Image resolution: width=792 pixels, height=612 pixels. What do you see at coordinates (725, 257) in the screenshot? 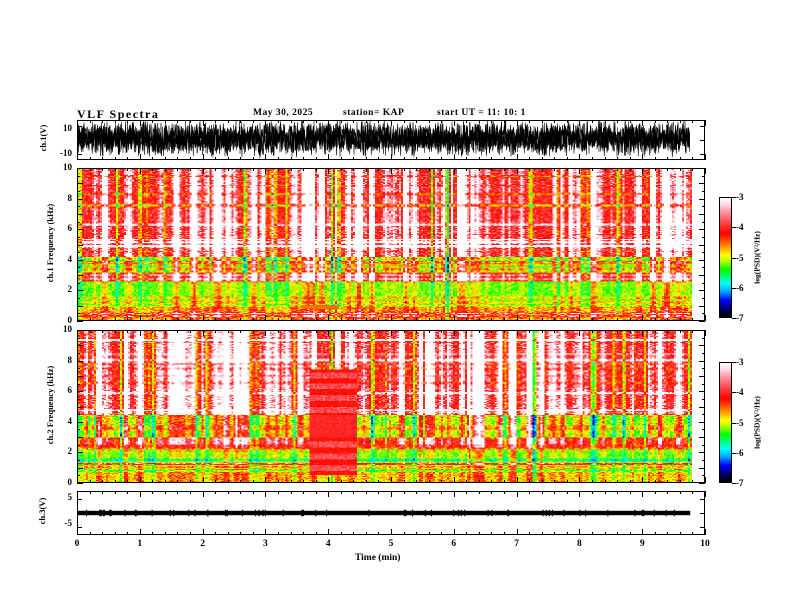
I see `colorbar-ch1` at bounding box center [725, 257].